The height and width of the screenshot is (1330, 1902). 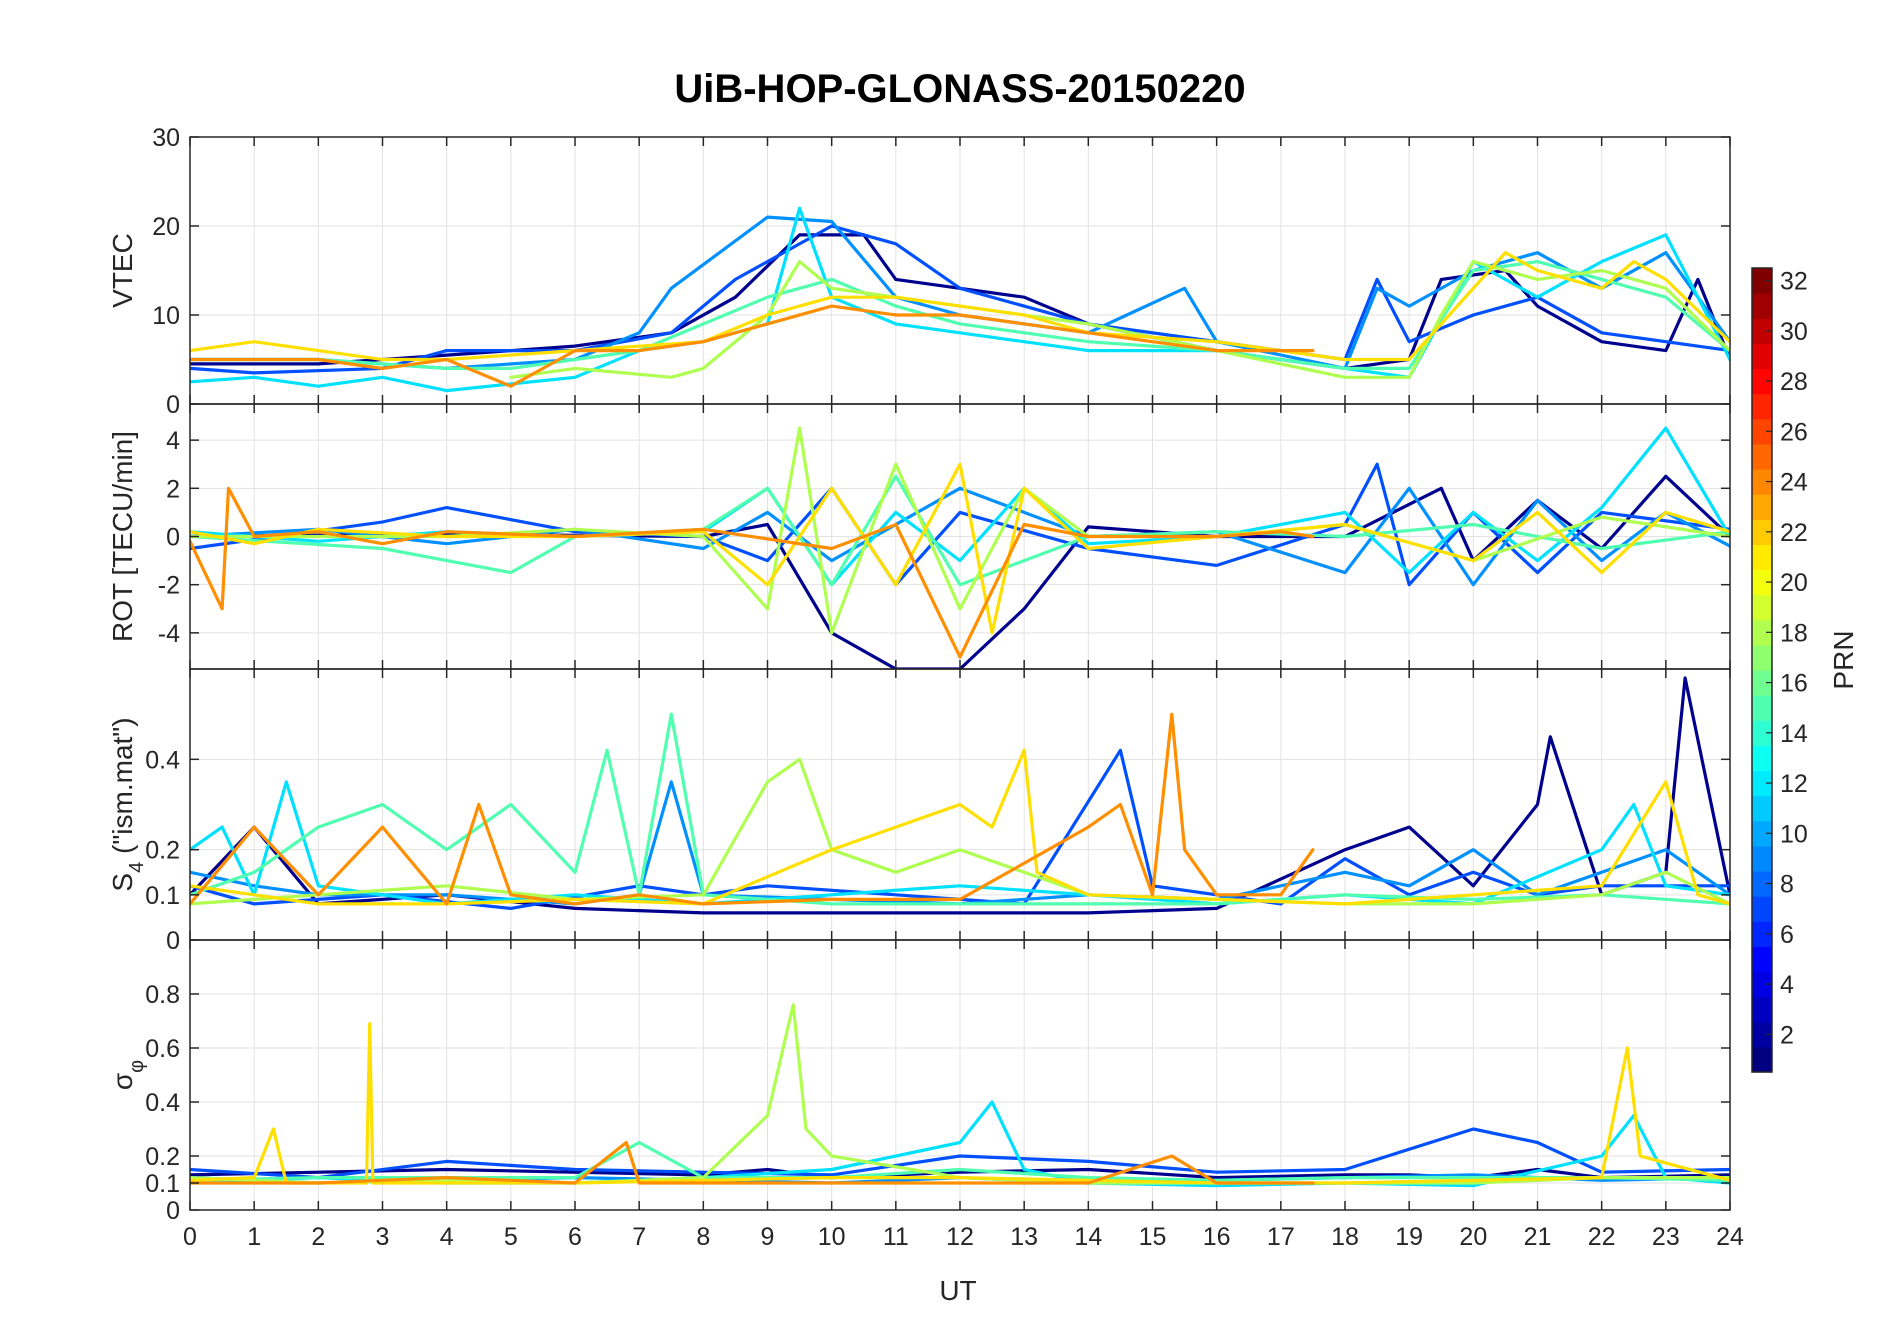 I want to click on x-tick-label: 13, so click(x=1024, y=1237).